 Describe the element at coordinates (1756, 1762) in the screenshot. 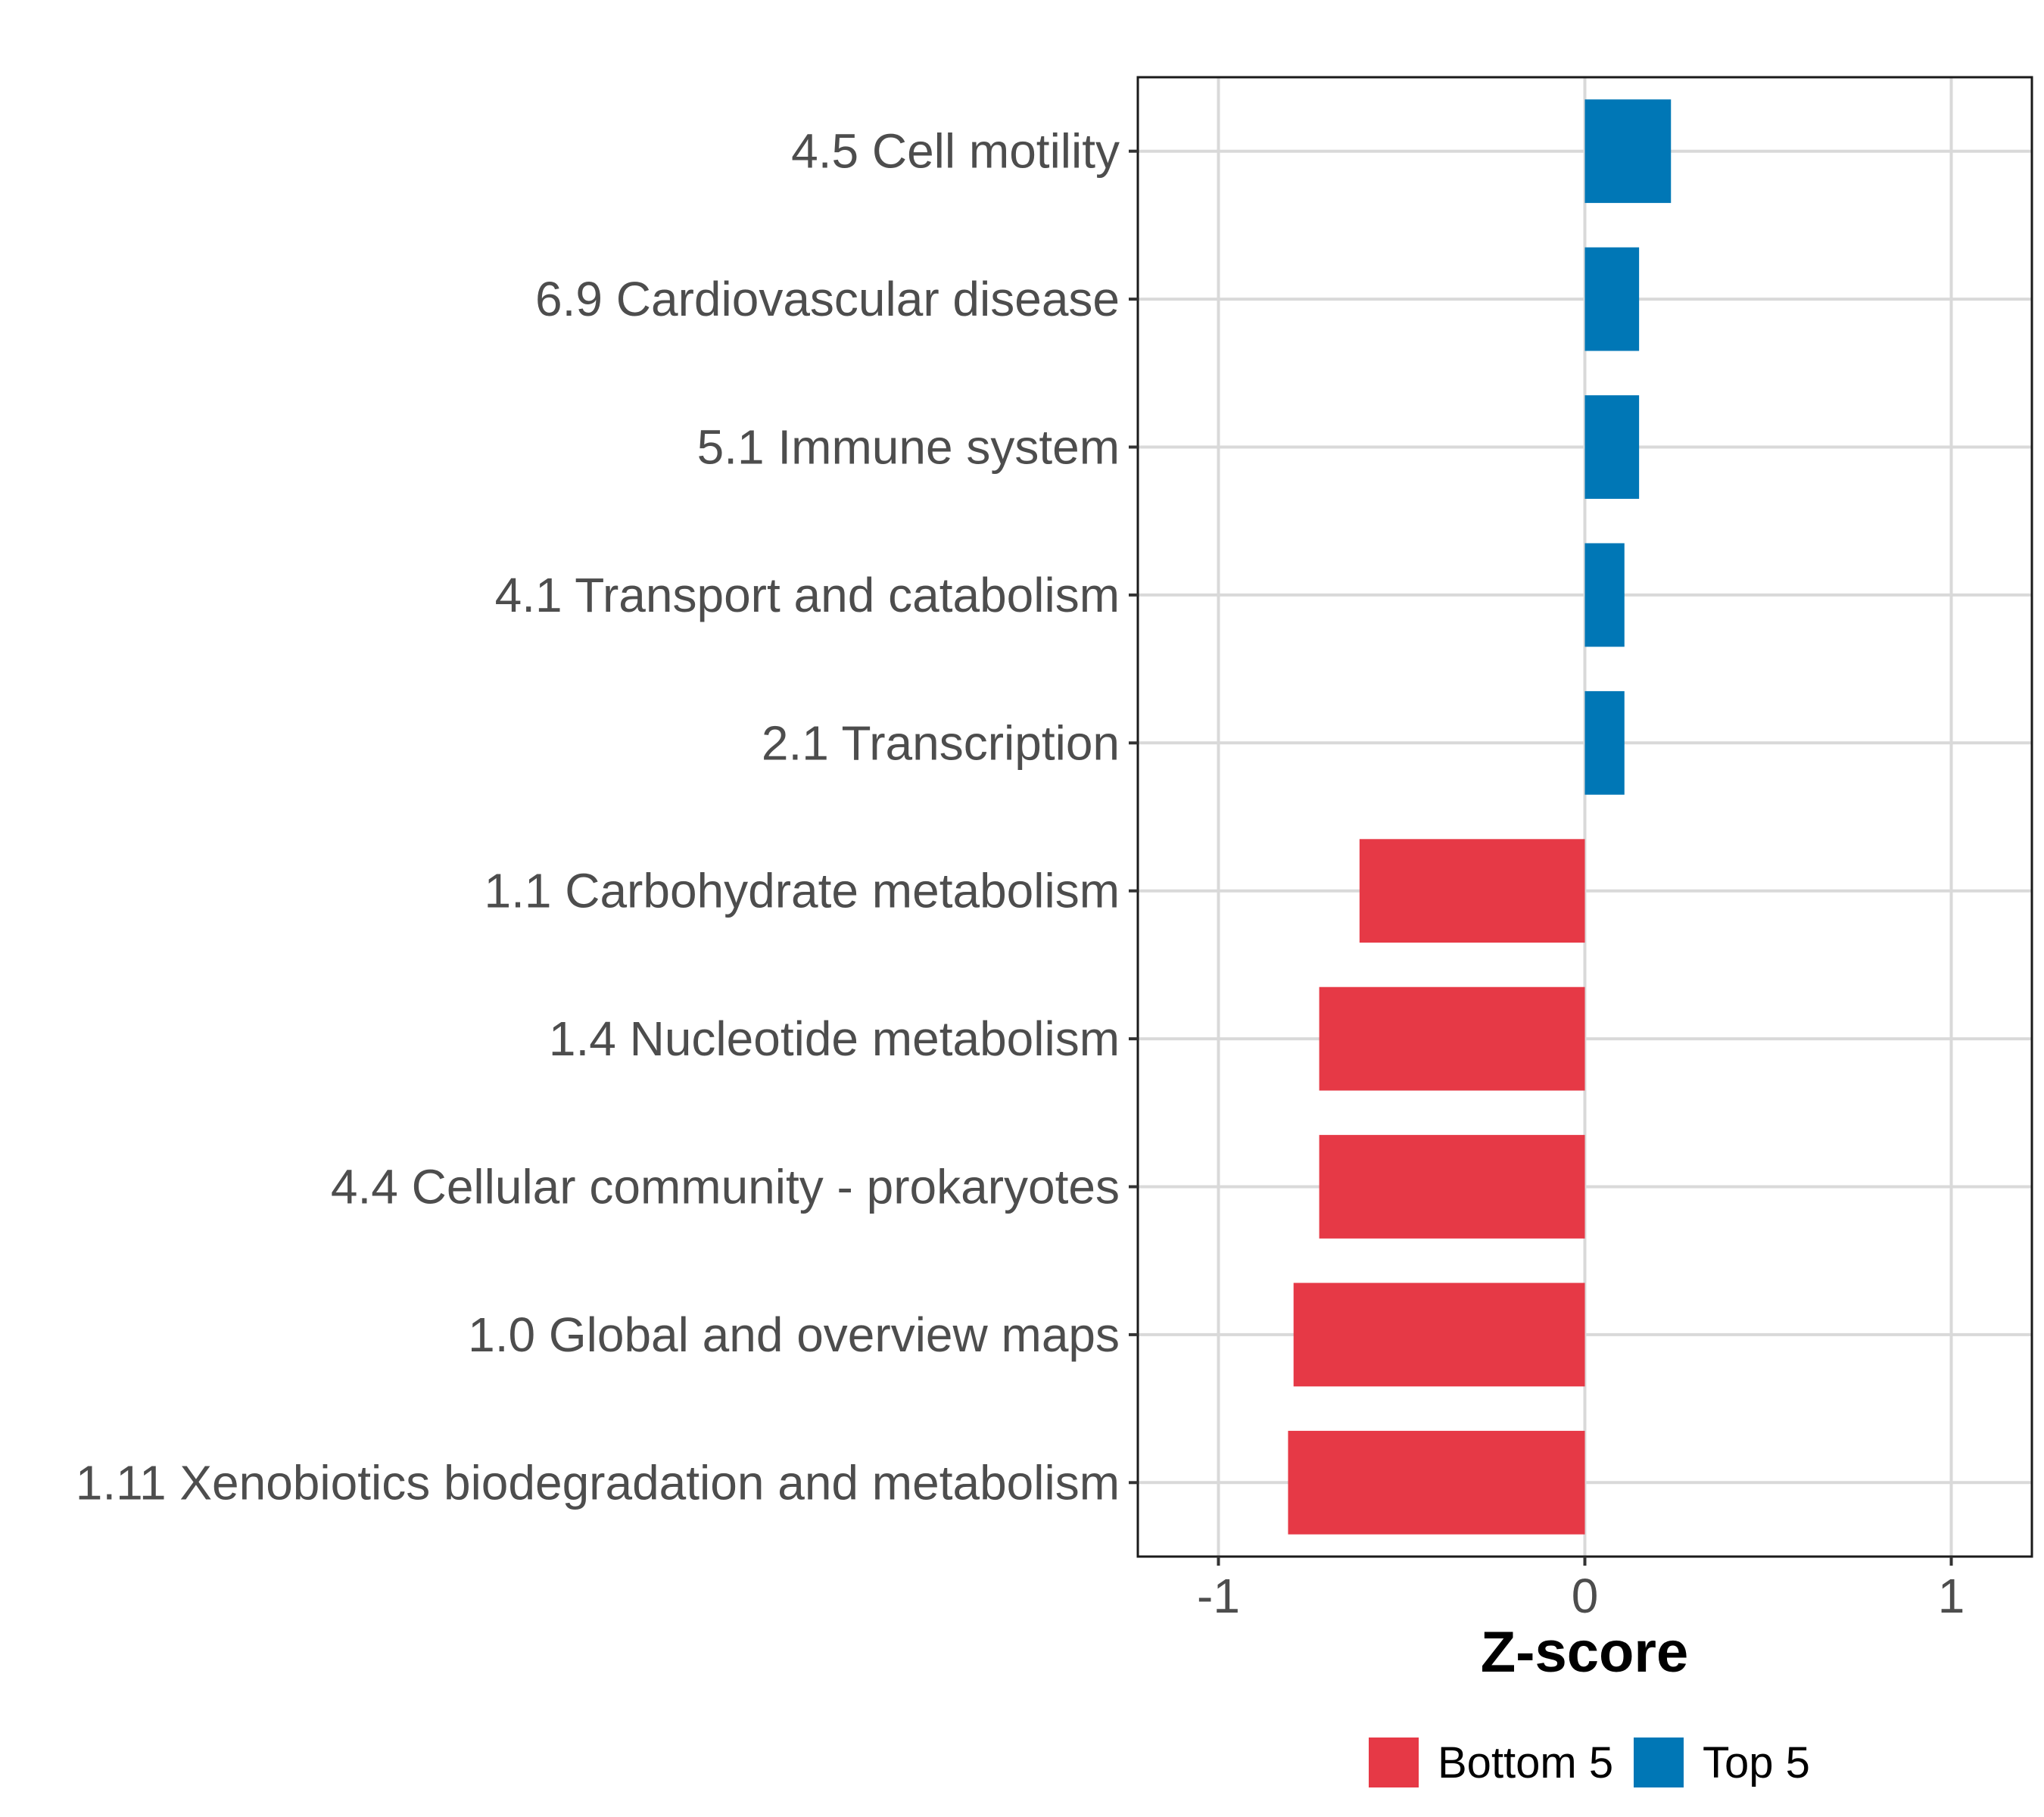

I see `legend-label: Top 5` at that location.